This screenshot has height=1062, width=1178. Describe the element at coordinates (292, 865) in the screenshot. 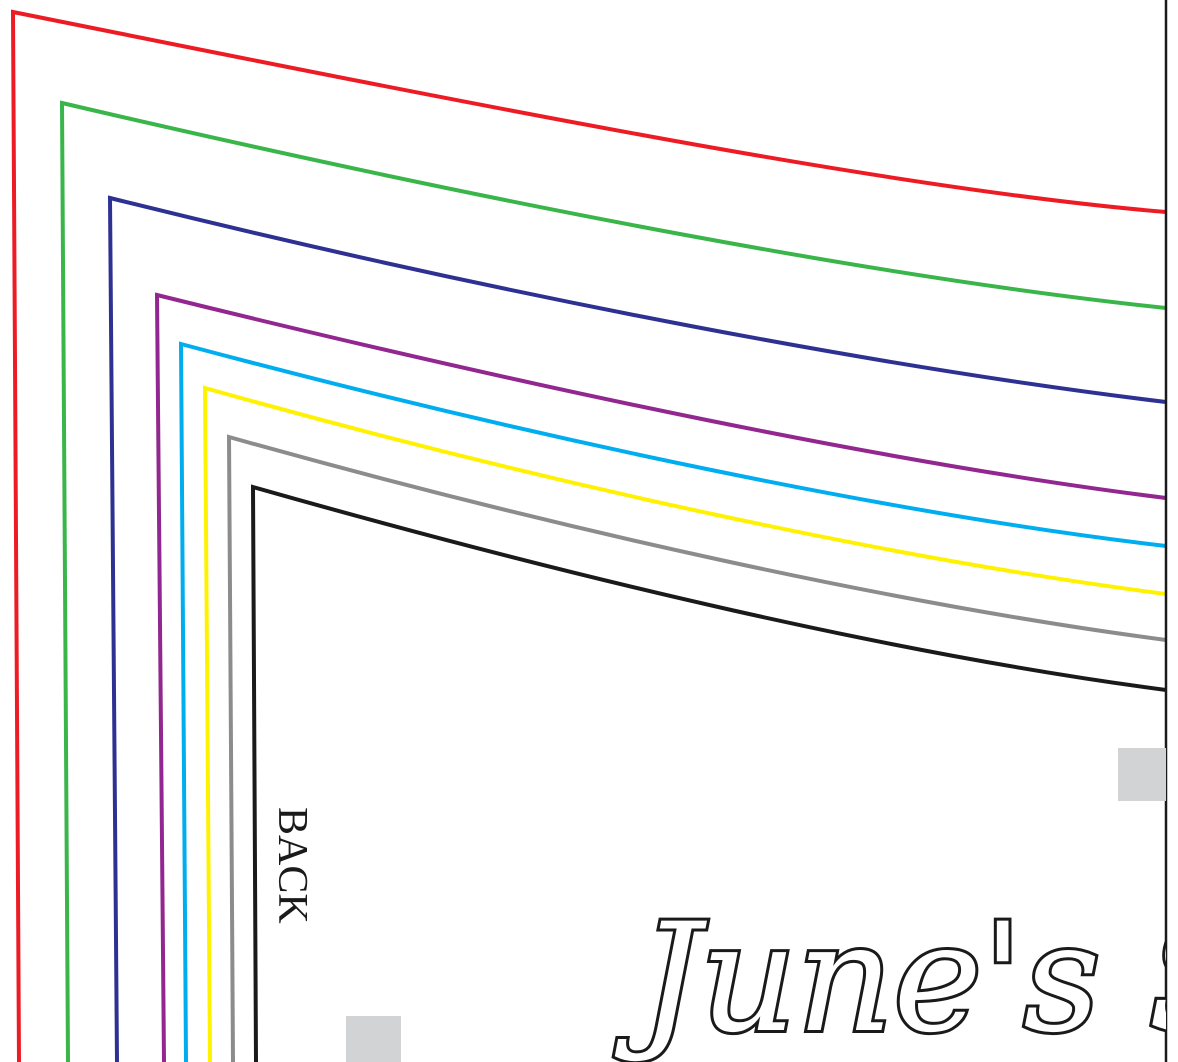

I see `piece-label: BACK` at that location.